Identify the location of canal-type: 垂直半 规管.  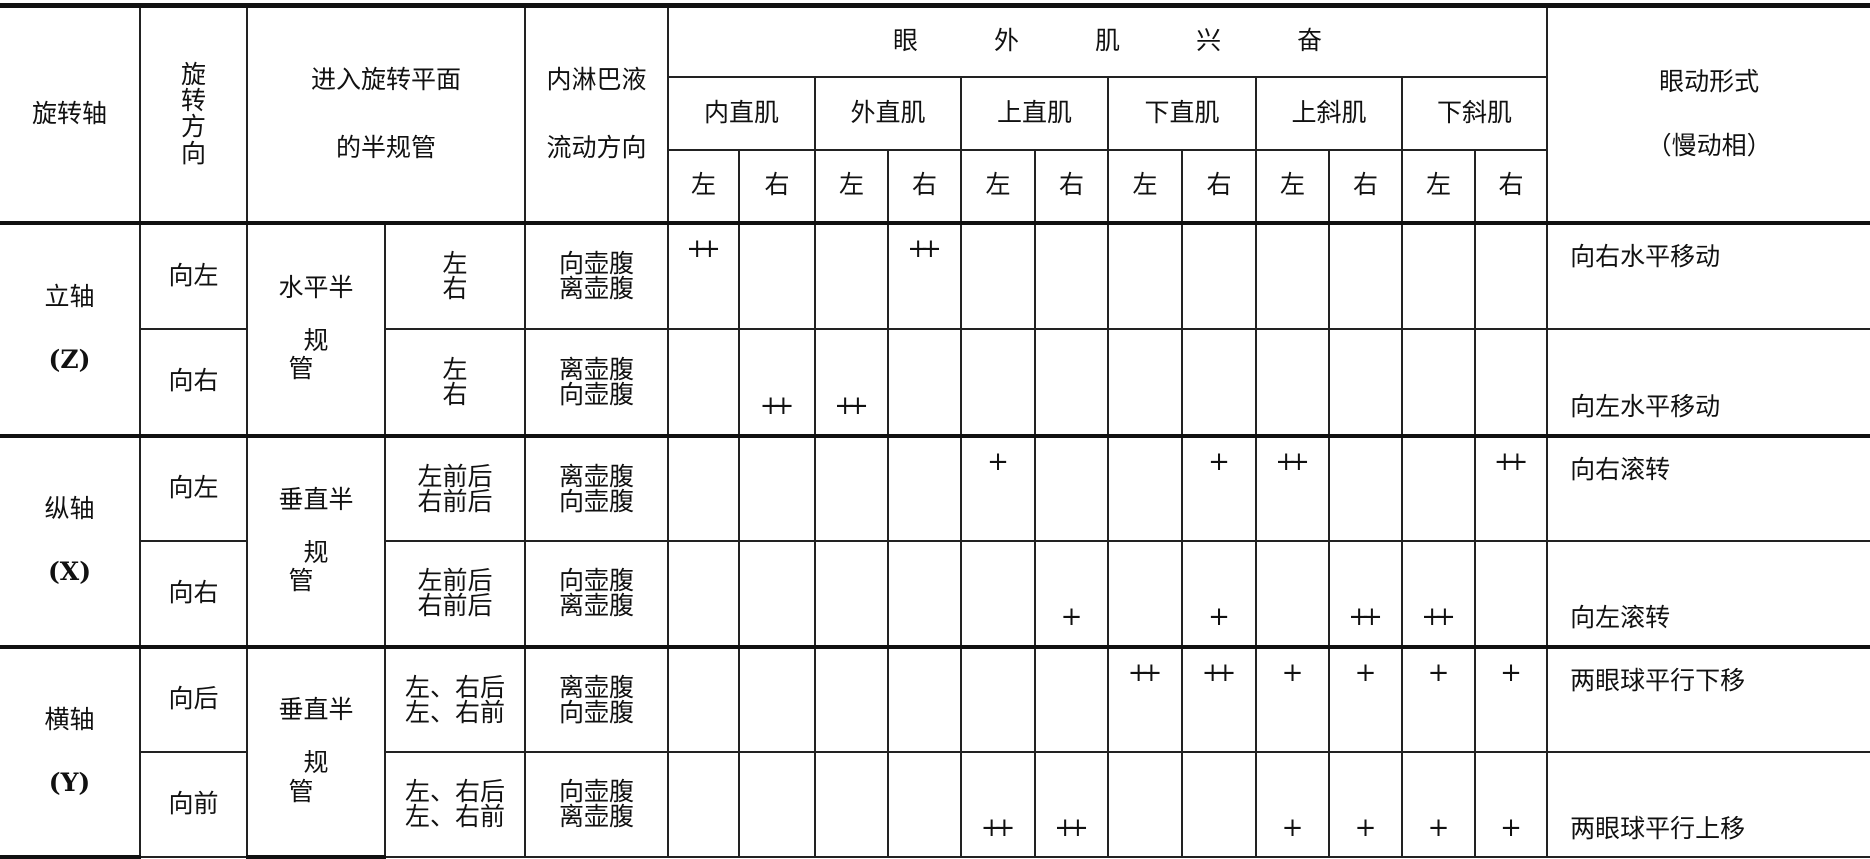
(316, 541).